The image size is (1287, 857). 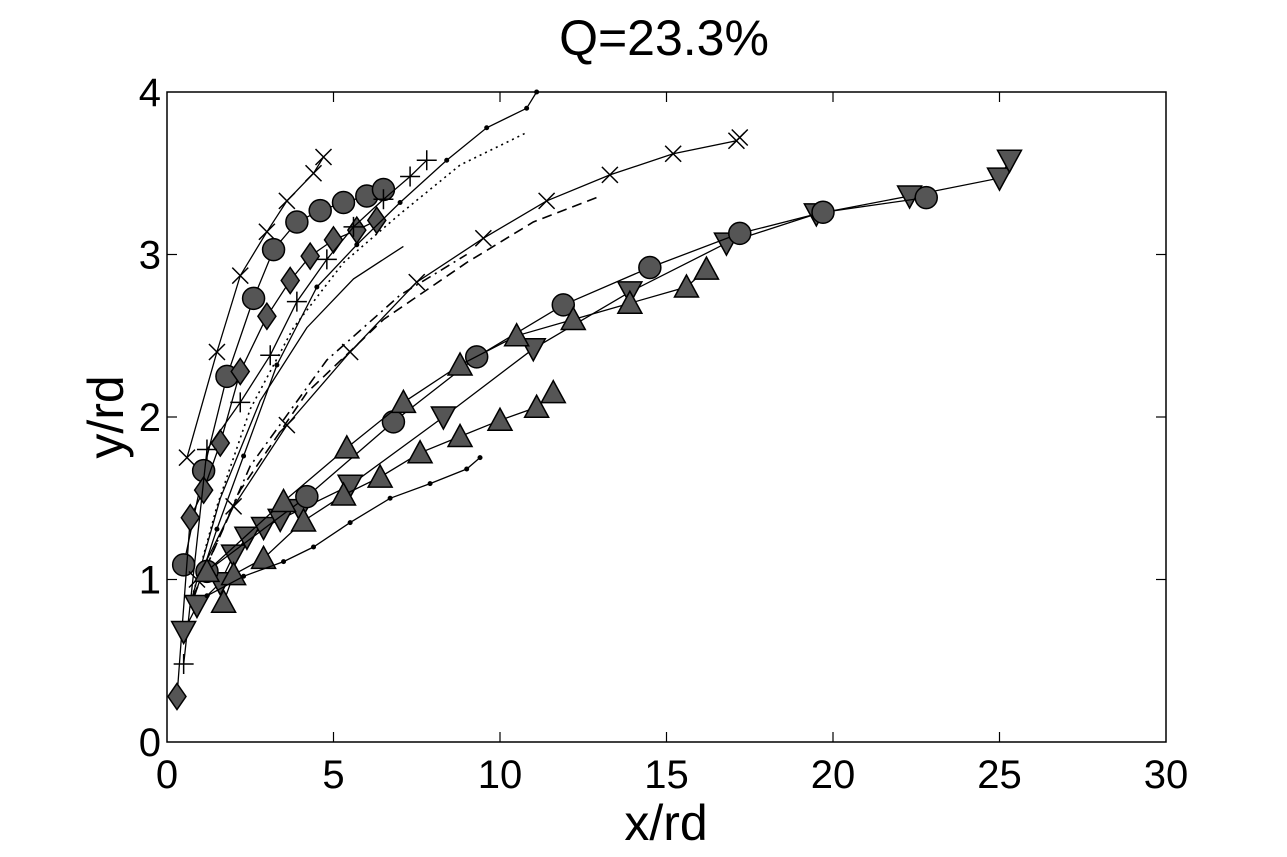 I want to click on x-tick-label: 30, so click(x=1166, y=775).